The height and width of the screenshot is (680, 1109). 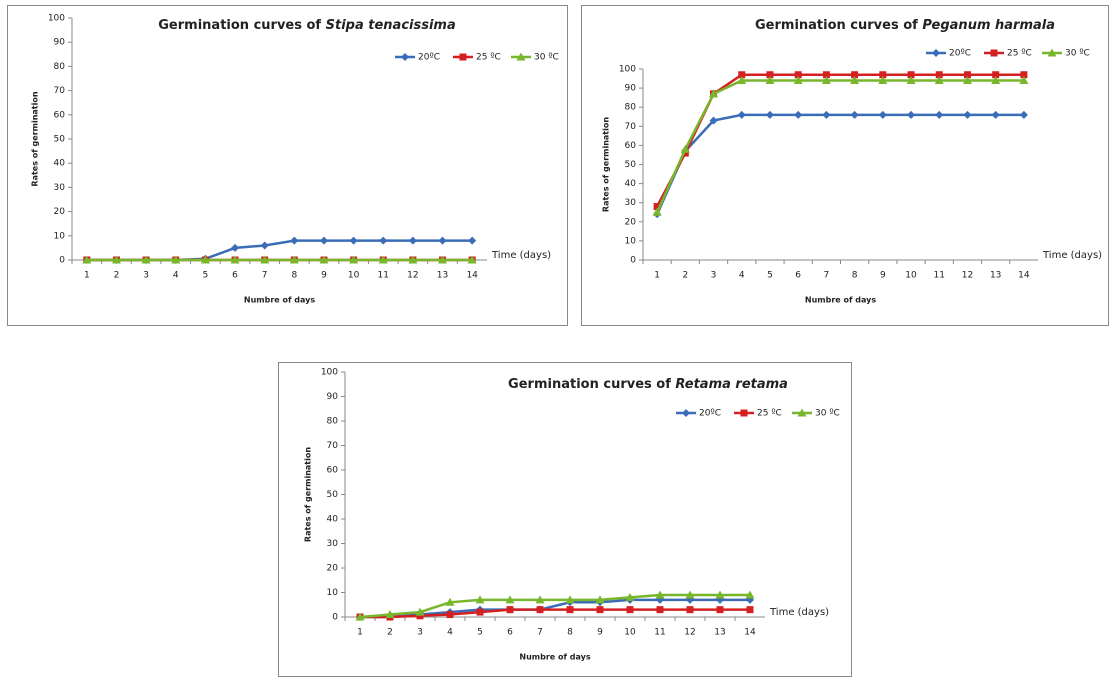 I want to click on y-tick-label: 50, so click(x=631, y=165).